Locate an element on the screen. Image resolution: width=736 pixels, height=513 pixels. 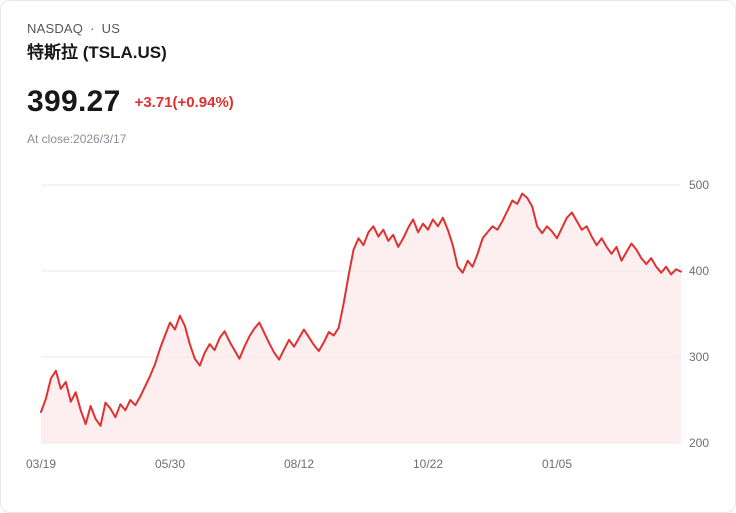
x-axis-label: 05/30 is located at coordinates (170, 464).